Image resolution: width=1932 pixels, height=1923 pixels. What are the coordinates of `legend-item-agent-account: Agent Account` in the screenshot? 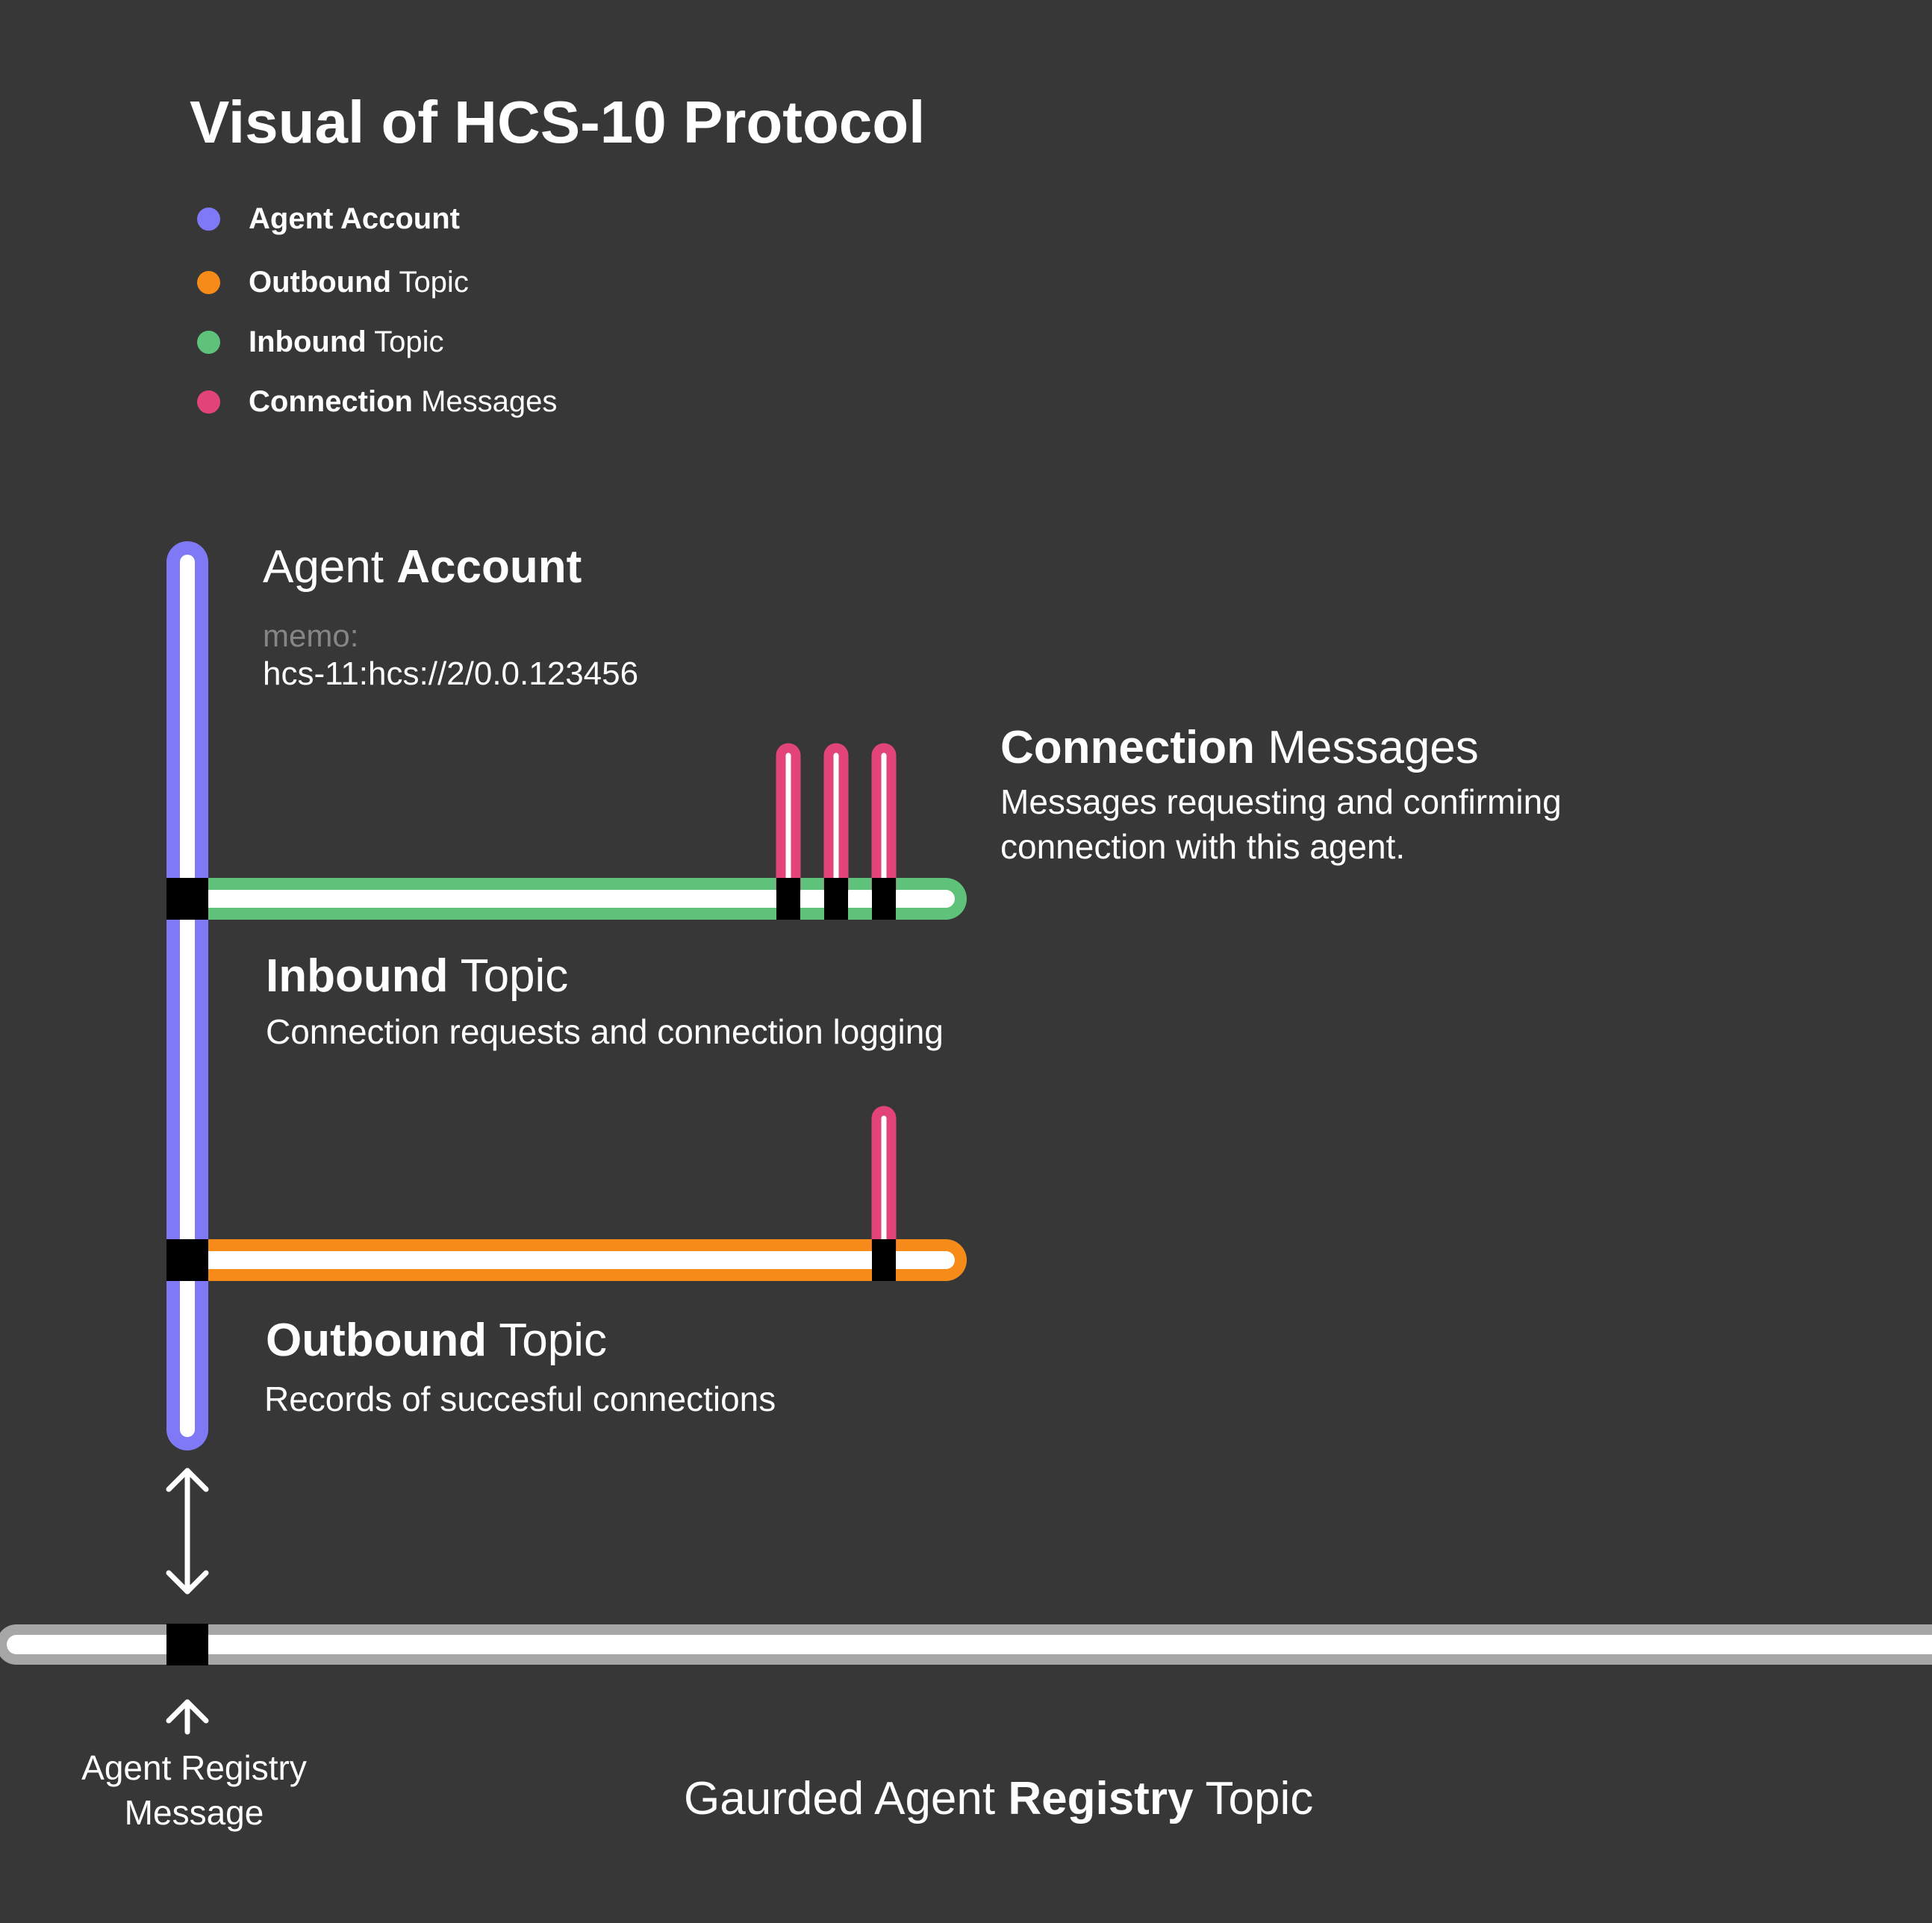 It's located at (329, 218).